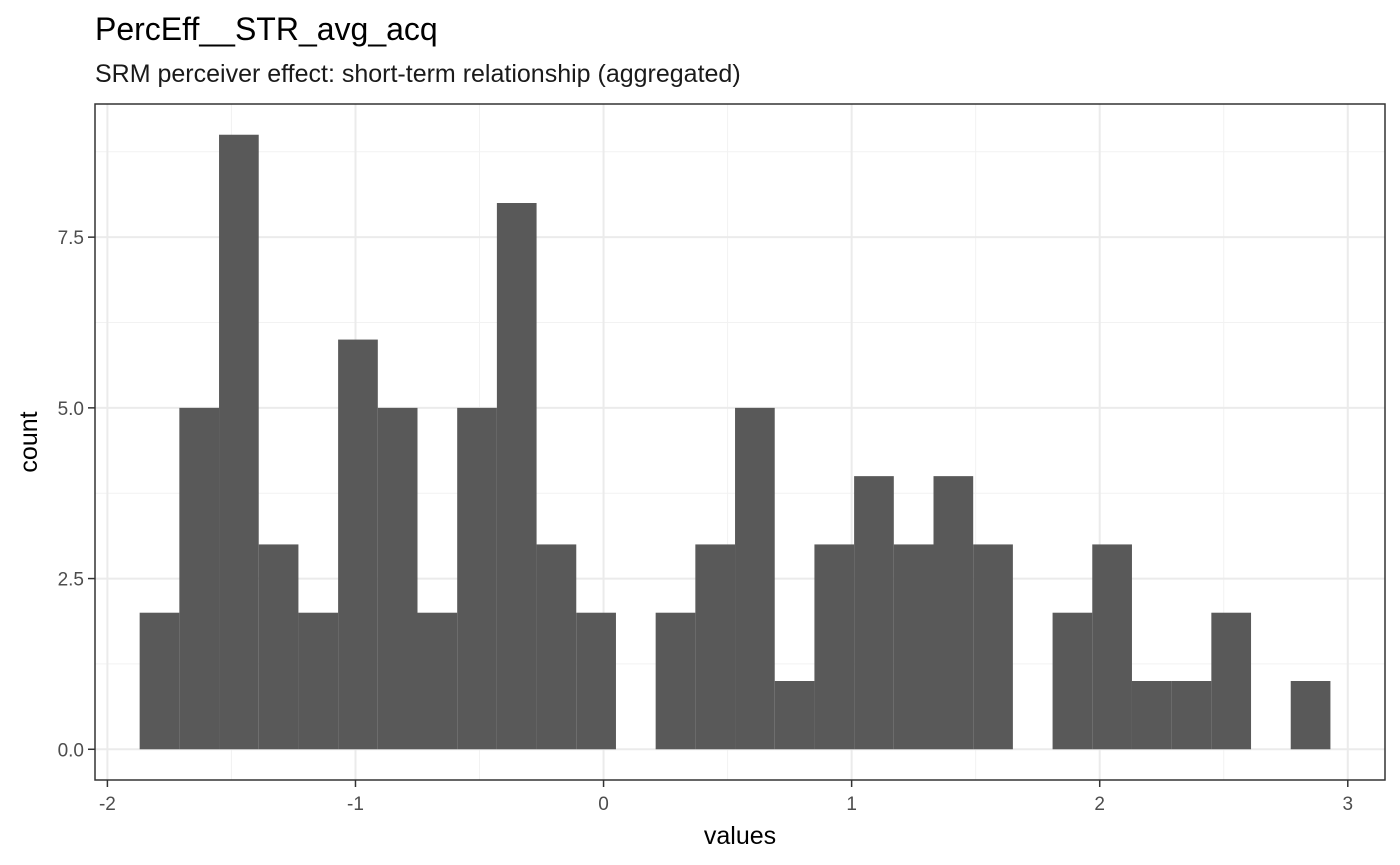 The height and width of the screenshot is (865, 1400). I want to click on y-tick-label: 2.5, so click(71, 580).